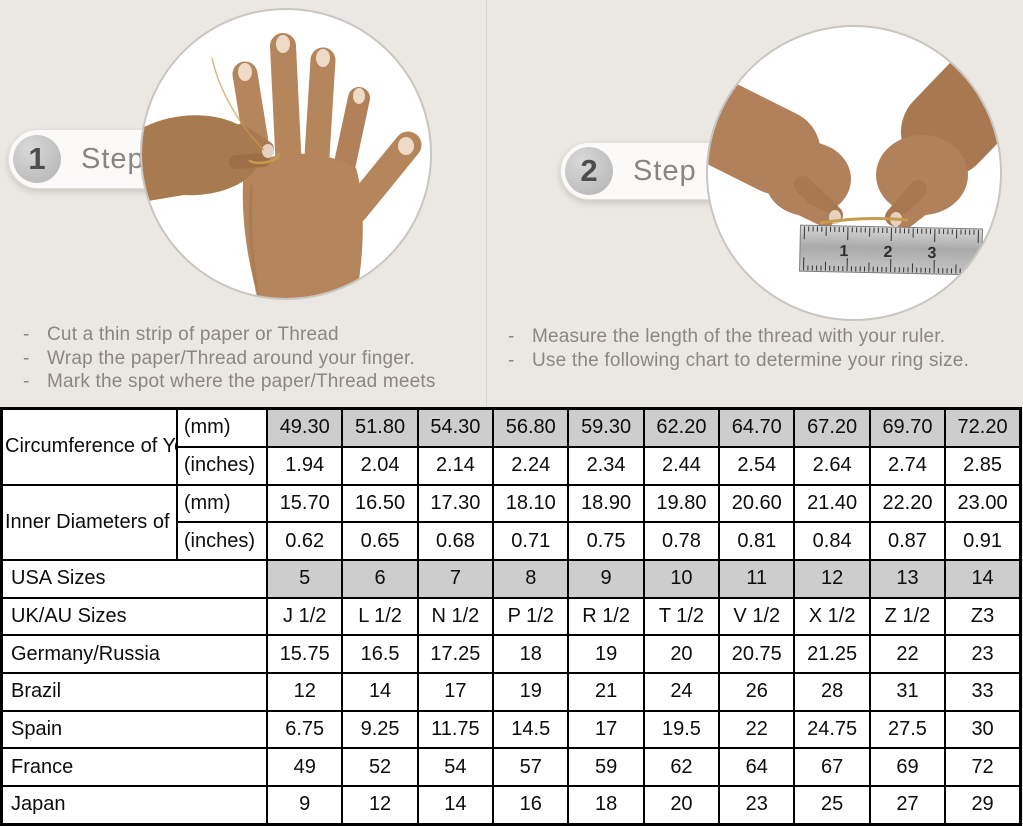 The height and width of the screenshot is (826, 1023). I want to click on value-cell: 49, so click(305, 767).